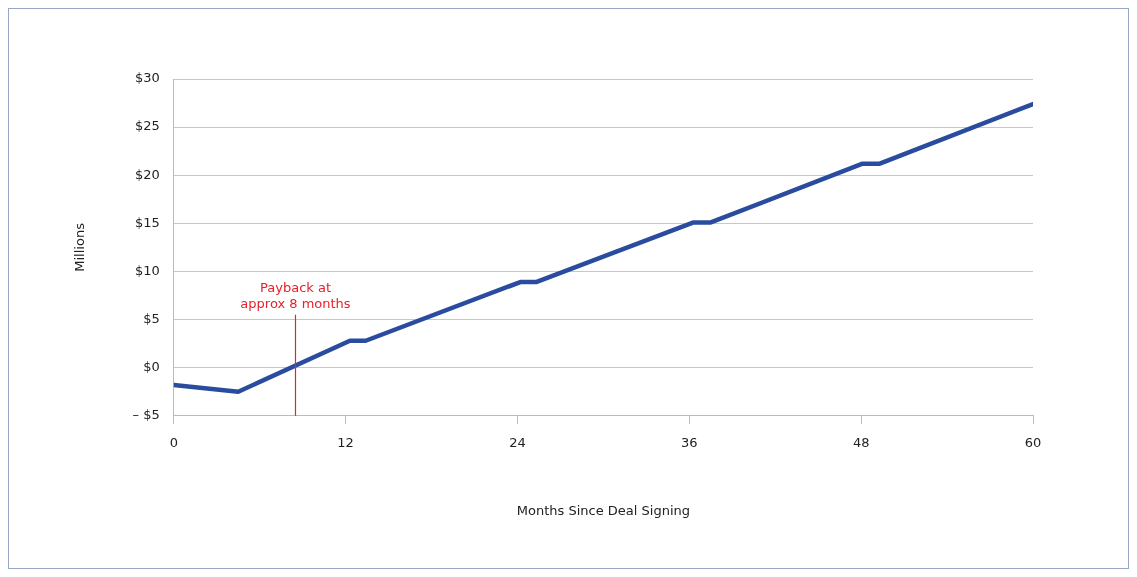 This screenshot has width=1137, height=577. What do you see at coordinates (1033, 442) in the screenshot?
I see `x-tick-label: 60` at bounding box center [1033, 442].